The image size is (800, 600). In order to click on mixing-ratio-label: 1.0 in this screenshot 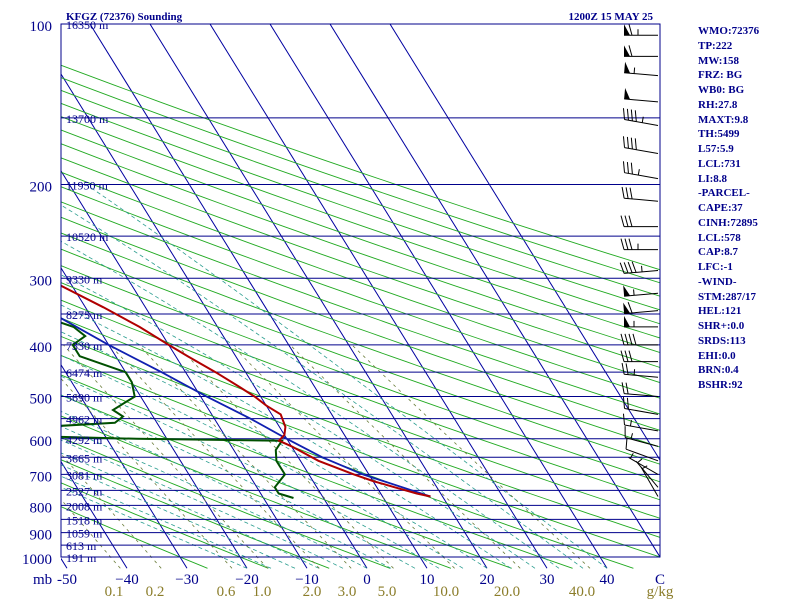, I will do `click(262, 592)`.